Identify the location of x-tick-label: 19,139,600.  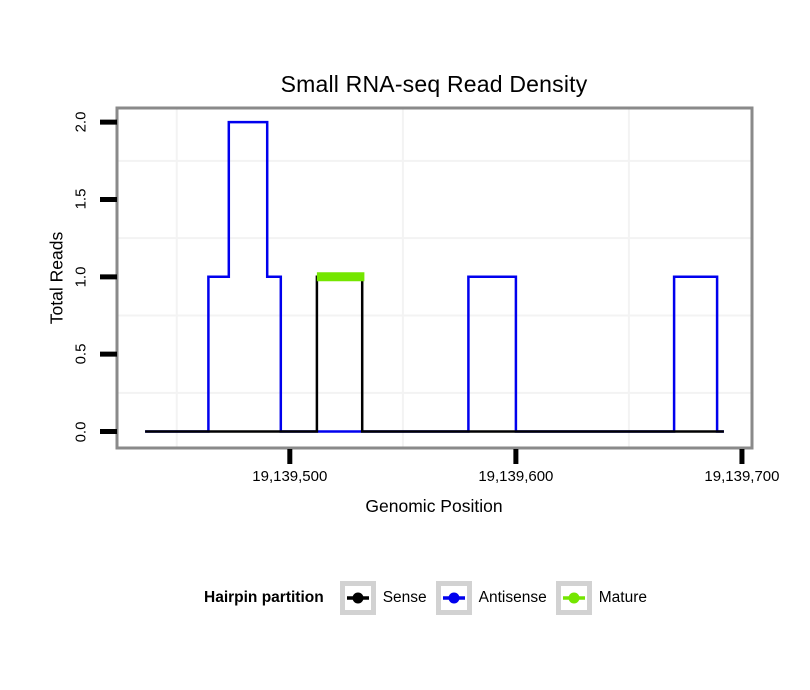
(516, 476).